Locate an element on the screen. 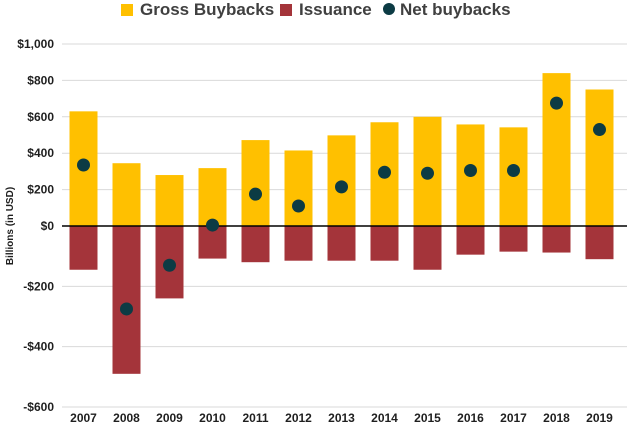  x-tick-label: 2013 is located at coordinates (341, 418).